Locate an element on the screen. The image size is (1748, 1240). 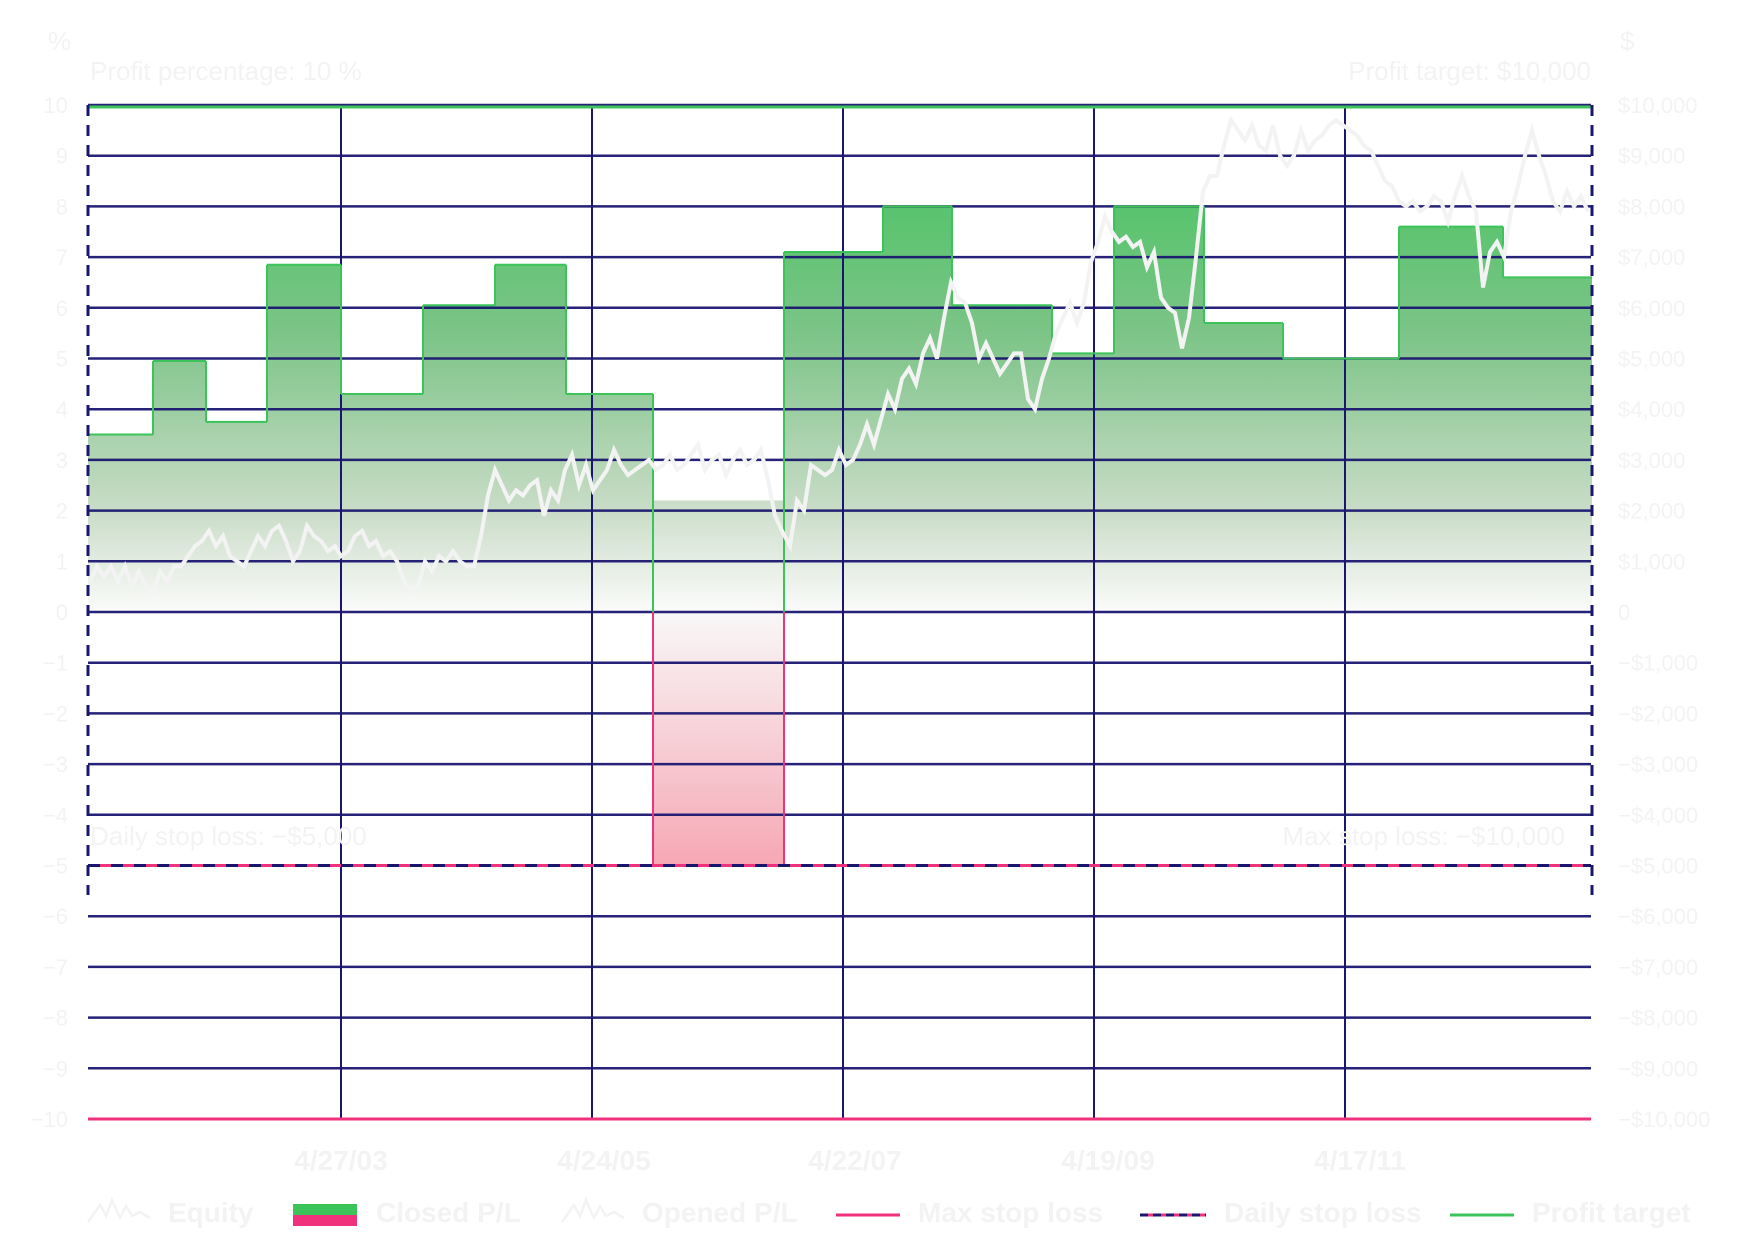
x-tick-label: 4/24/05 is located at coordinates (603, 1160).